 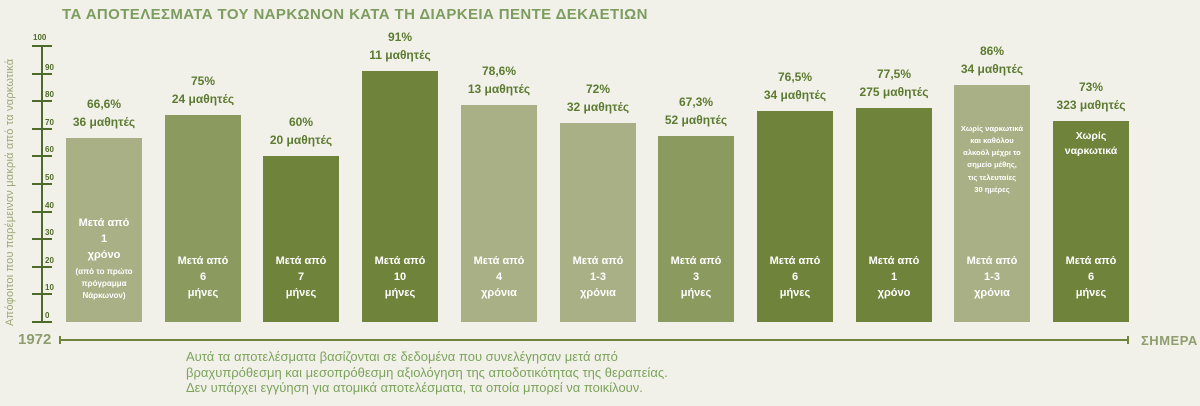 I want to click on bar-value-label: 60% 20 μαθητές, so click(x=301, y=131).